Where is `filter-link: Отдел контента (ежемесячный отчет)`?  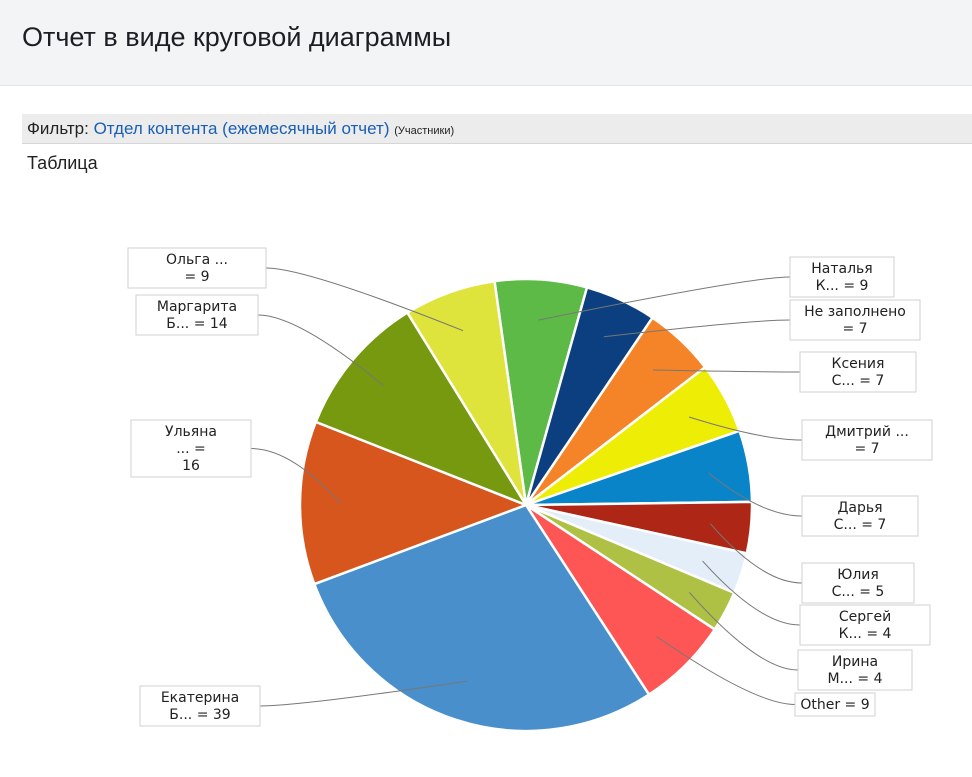 filter-link: Отдел контента (ежемесячный отчет) is located at coordinates (241, 128).